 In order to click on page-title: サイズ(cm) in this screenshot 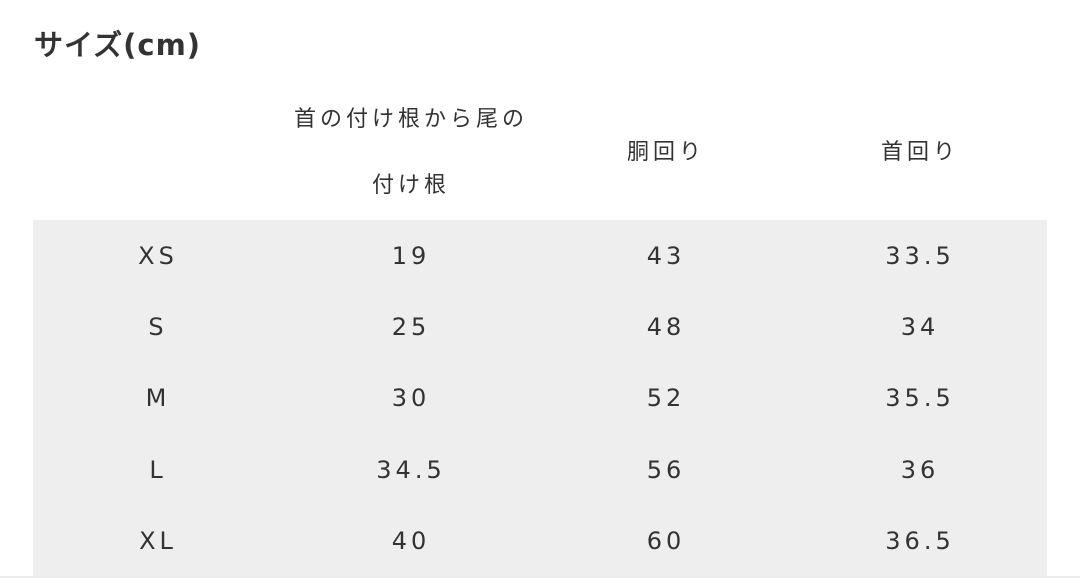, I will do `click(118, 45)`.